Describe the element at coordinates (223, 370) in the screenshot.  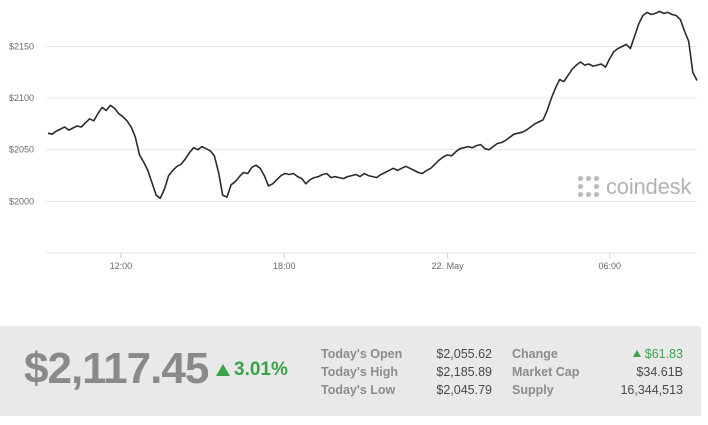
I see `up-arrow-icon` at that location.